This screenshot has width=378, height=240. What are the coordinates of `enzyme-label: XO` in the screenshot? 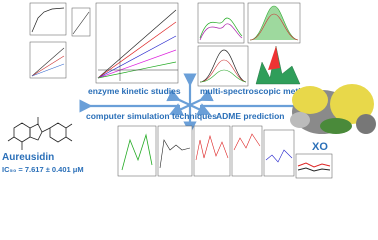 It's located at (320, 147).